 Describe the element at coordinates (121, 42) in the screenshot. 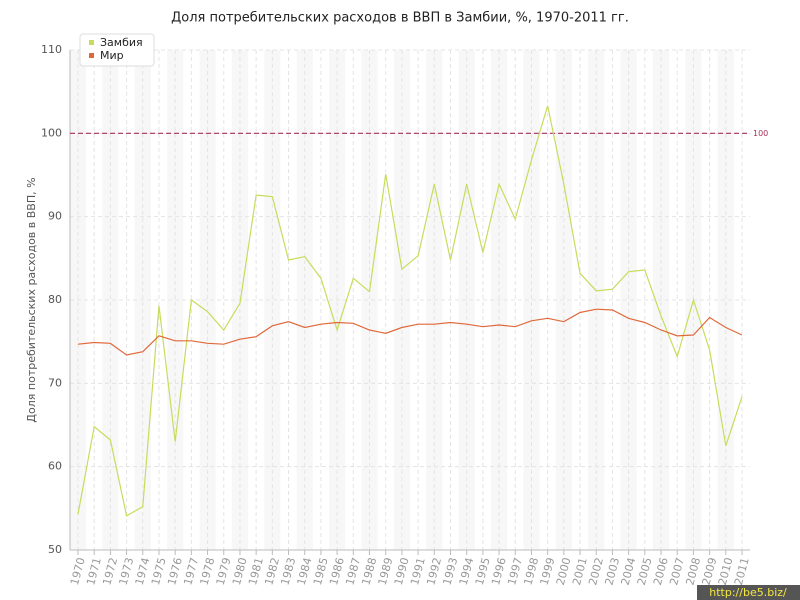

I see `legend-label: Замбия` at that location.